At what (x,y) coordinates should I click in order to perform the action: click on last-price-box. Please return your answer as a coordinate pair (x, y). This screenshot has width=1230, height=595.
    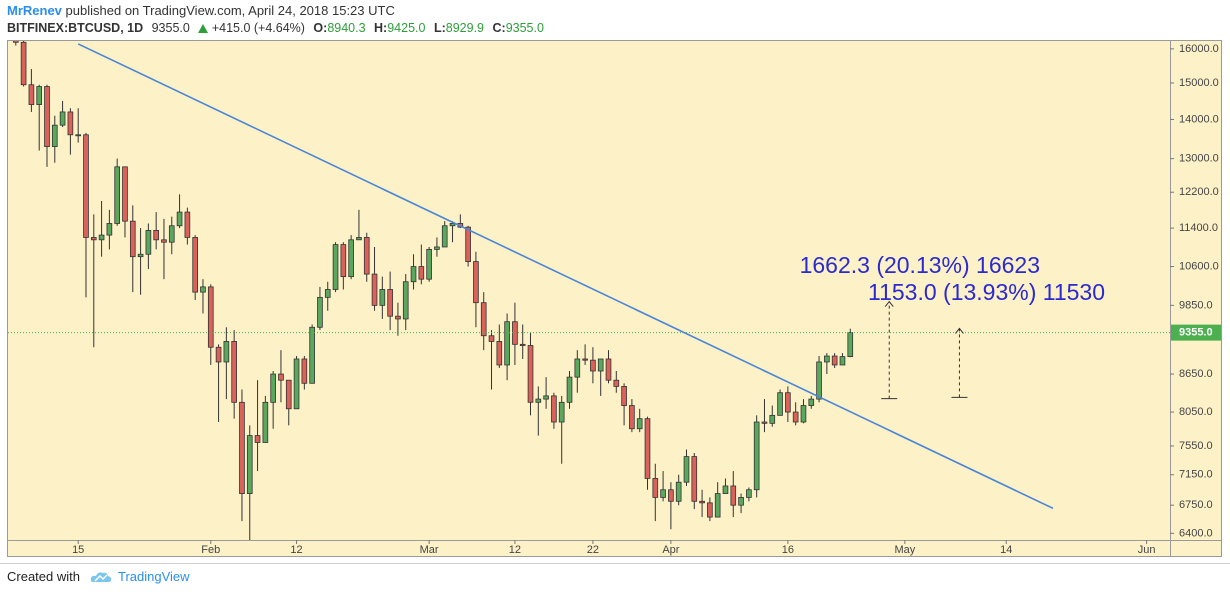
    Looking at the image, I should click on (1196, 332).